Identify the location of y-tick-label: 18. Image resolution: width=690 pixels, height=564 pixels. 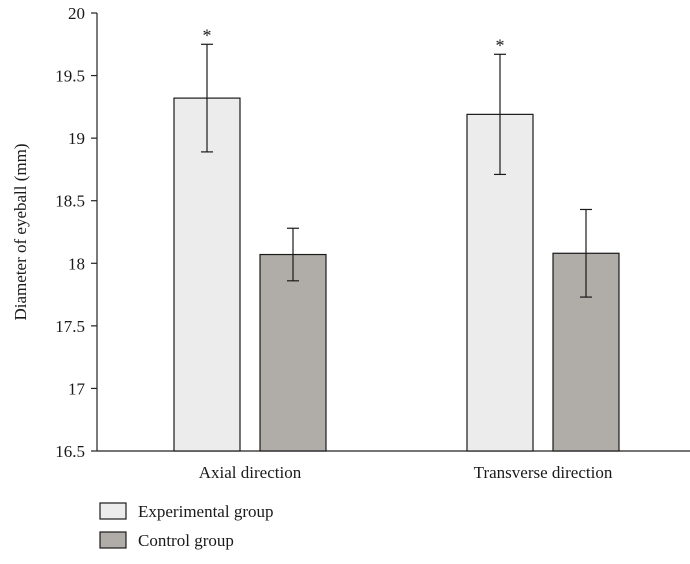
(76, 263).